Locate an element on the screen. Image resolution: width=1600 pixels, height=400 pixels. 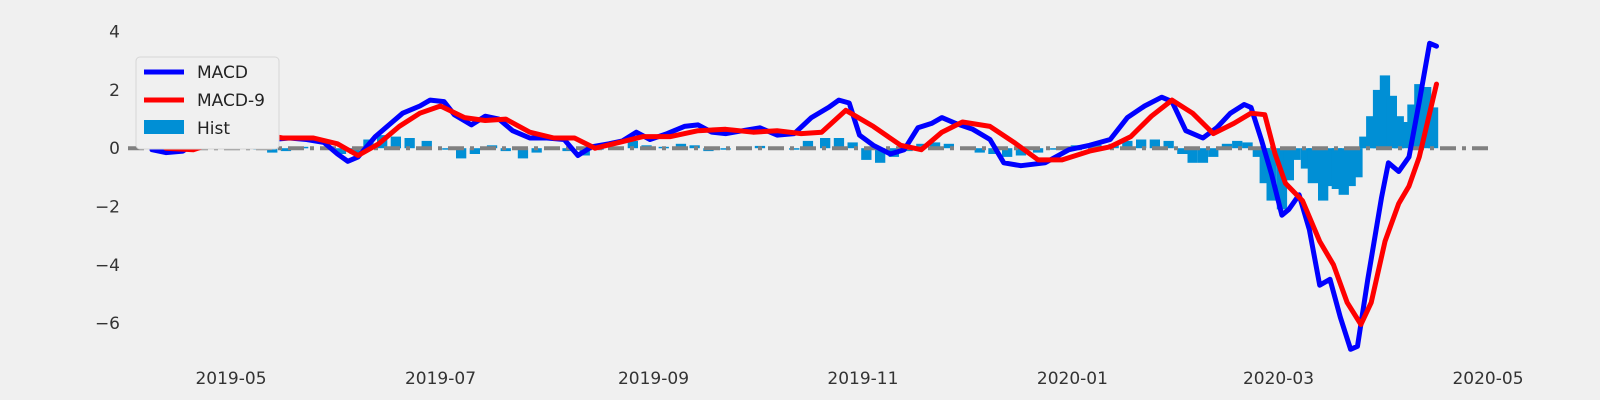
y-tick-label: 4 is located at coordinates (114, 33).